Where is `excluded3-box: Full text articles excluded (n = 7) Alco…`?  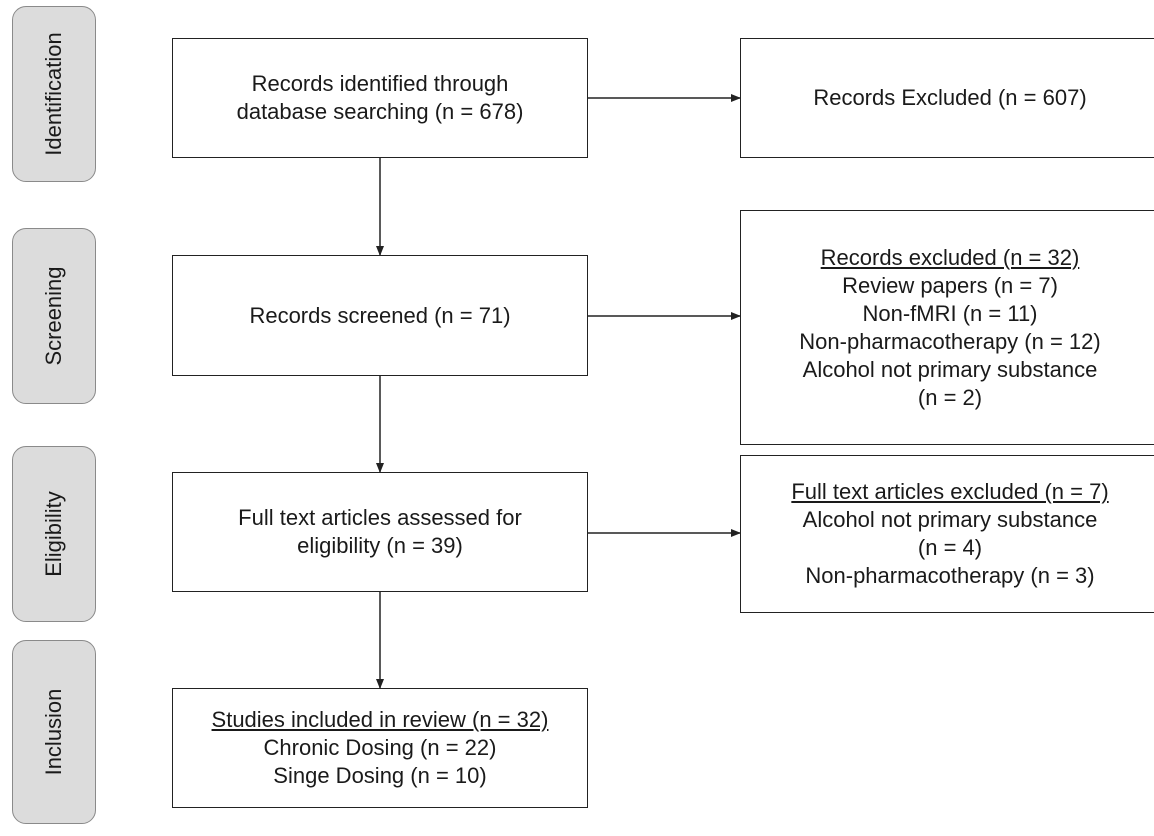
excluded3-box: Full text articles excluded (n = 7) Alco… is located at coordinates (947, 534).